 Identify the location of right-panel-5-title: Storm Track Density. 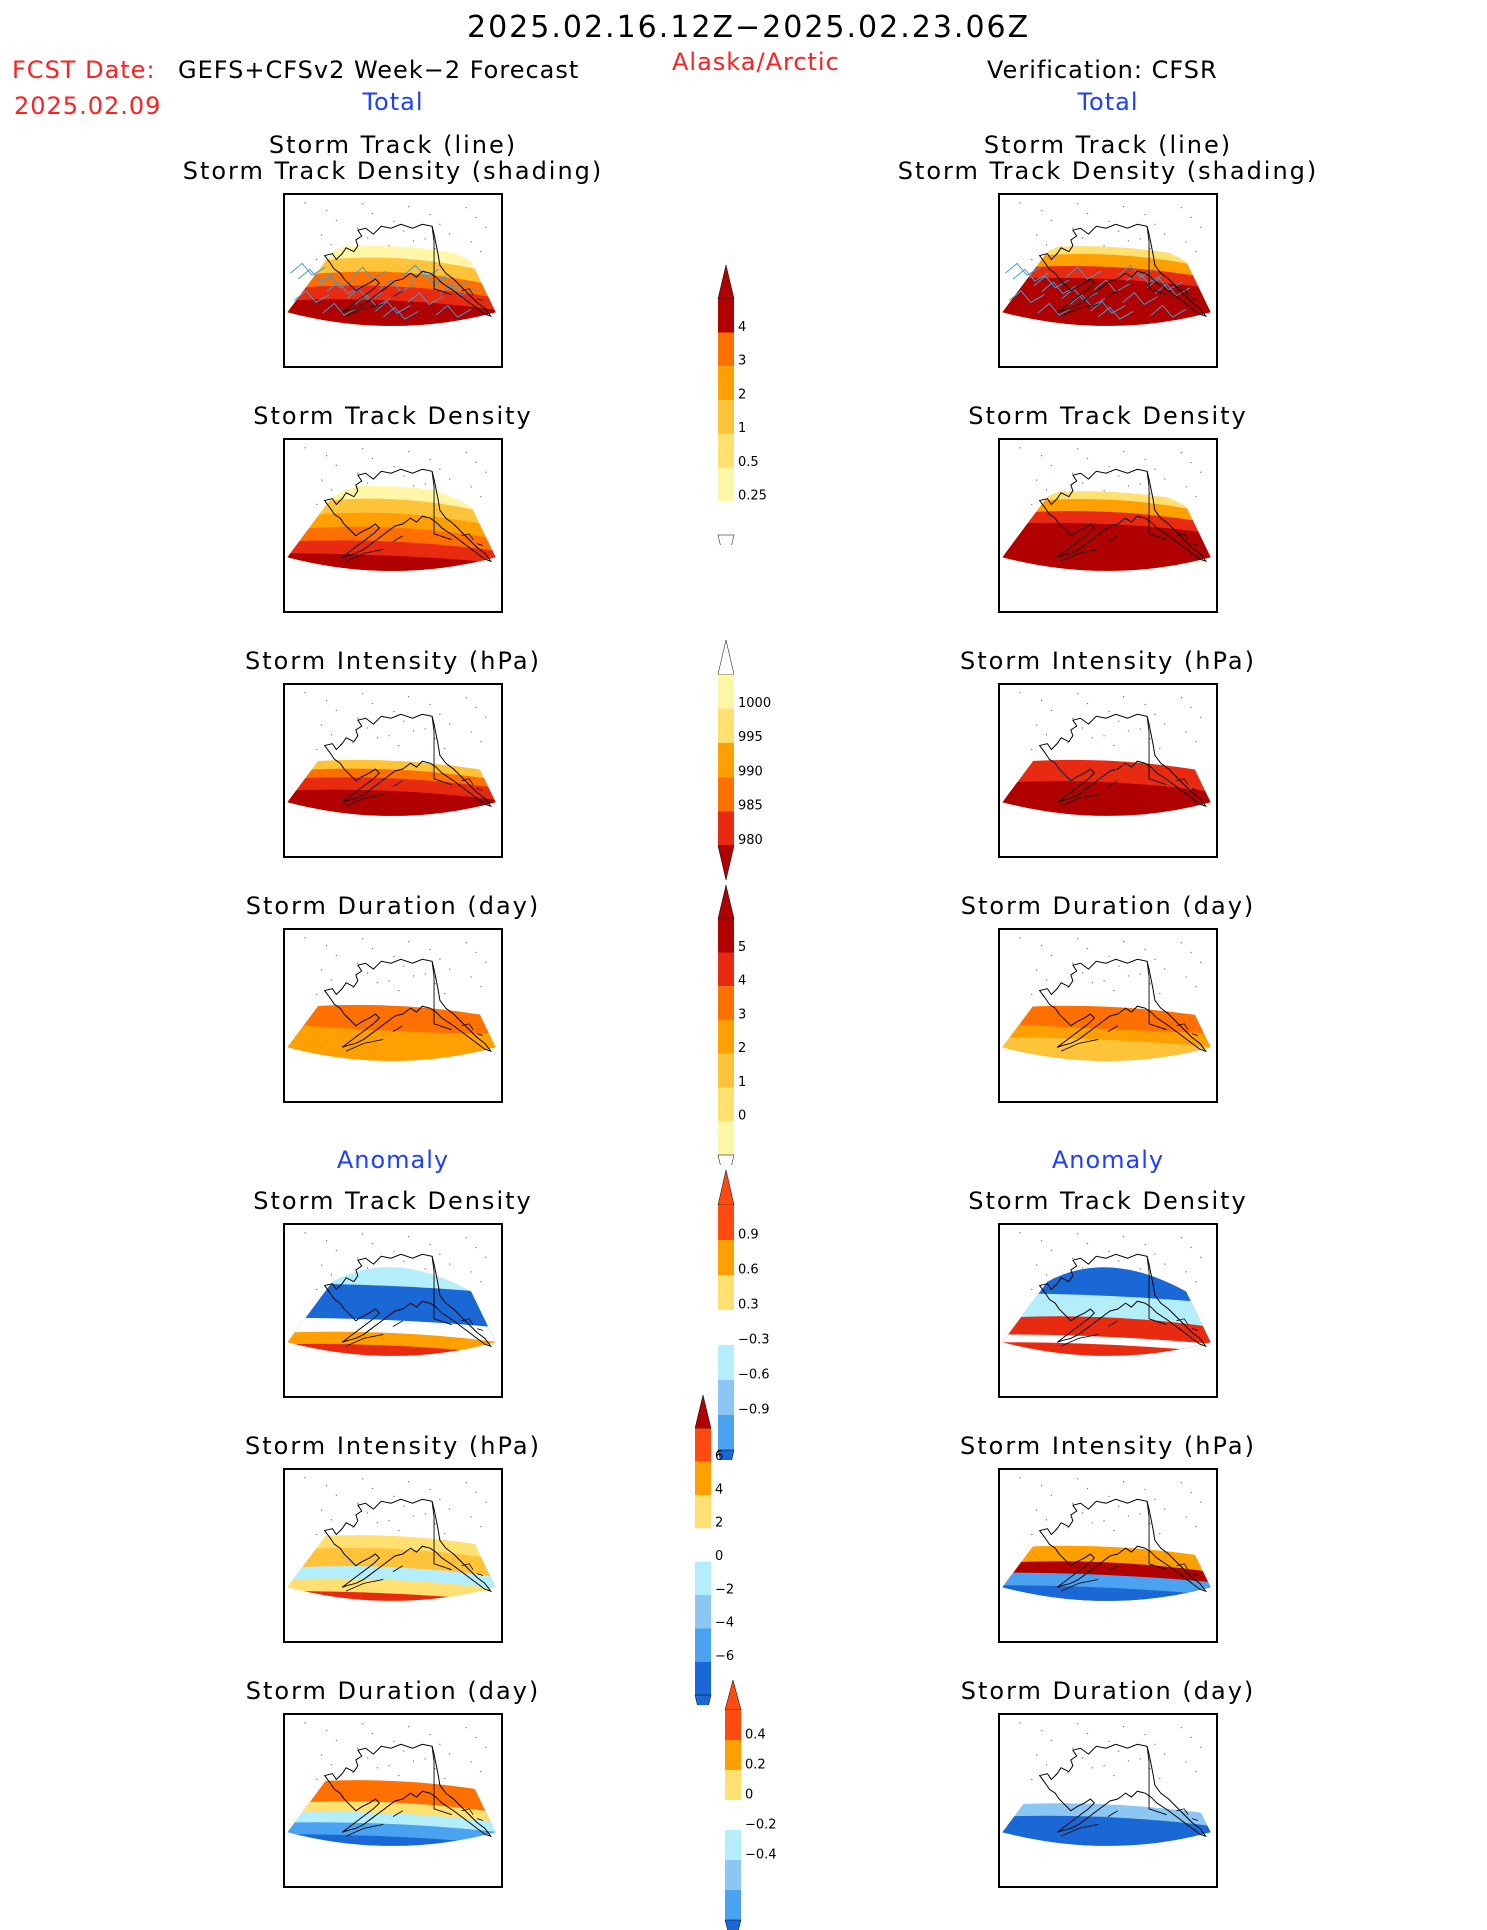
(1108, 1201).